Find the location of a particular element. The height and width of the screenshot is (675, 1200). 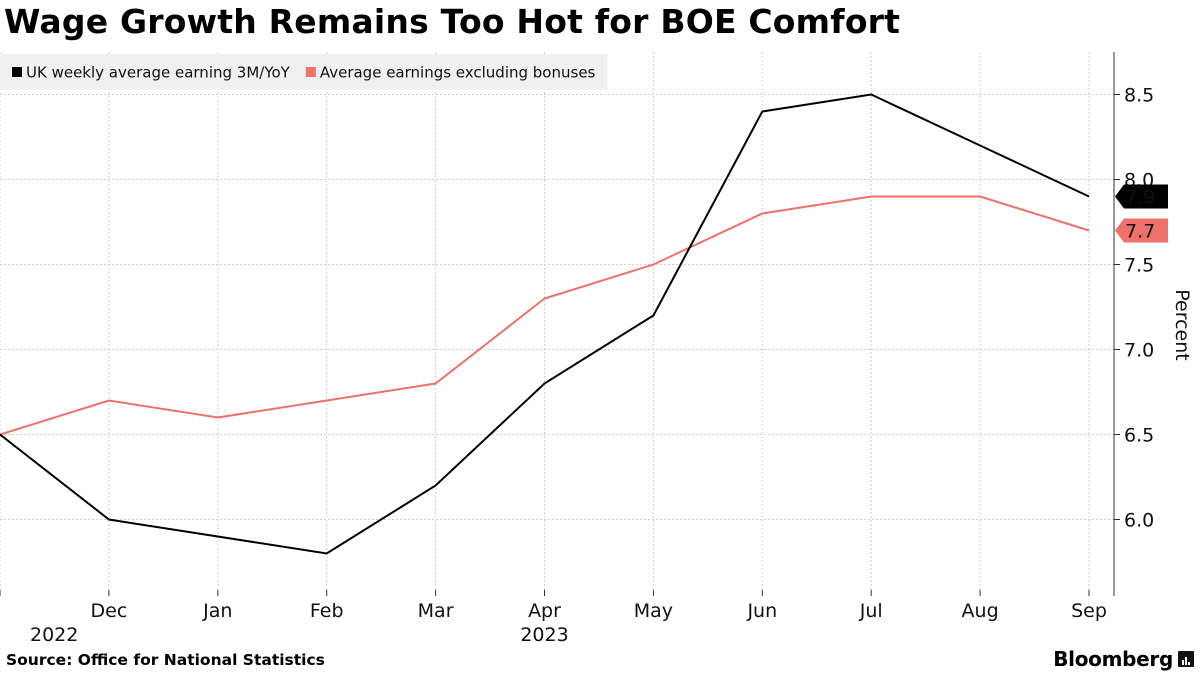

x-tick-label: May is located at coordinates (653, 611).